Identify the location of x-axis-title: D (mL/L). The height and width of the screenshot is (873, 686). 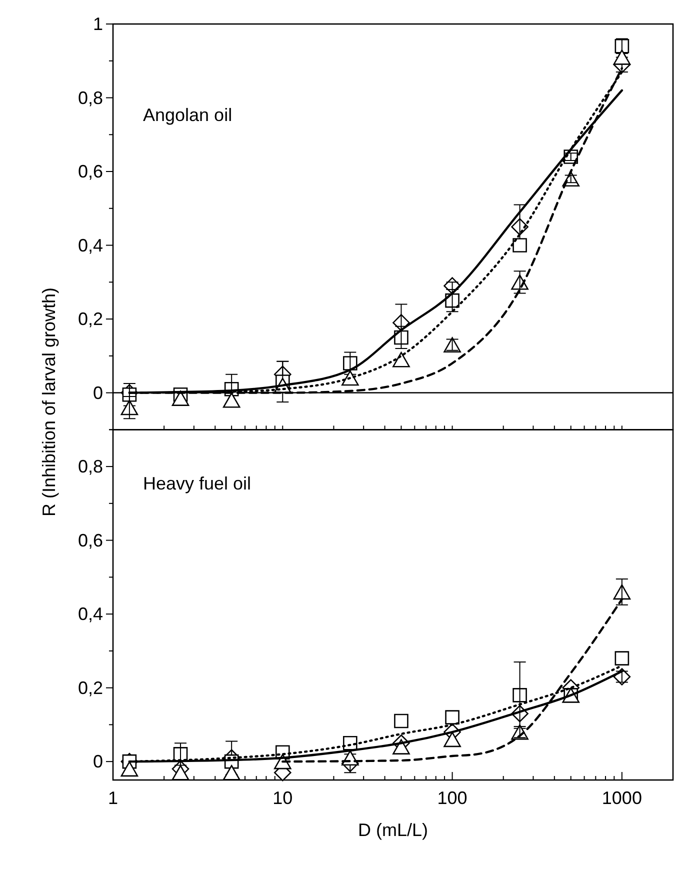
(393, 830).